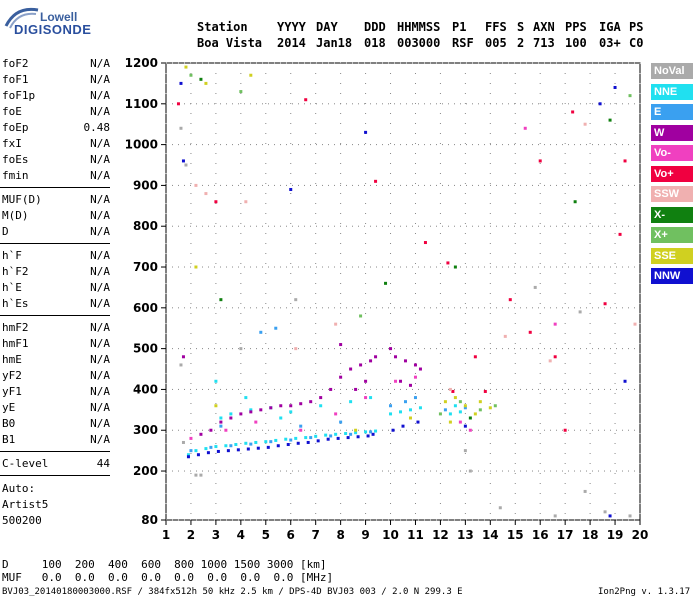 Image resolution: width=700 pixels, height=600 pixels. I want to click on header-label-1: YYYY, so click(291, 27).